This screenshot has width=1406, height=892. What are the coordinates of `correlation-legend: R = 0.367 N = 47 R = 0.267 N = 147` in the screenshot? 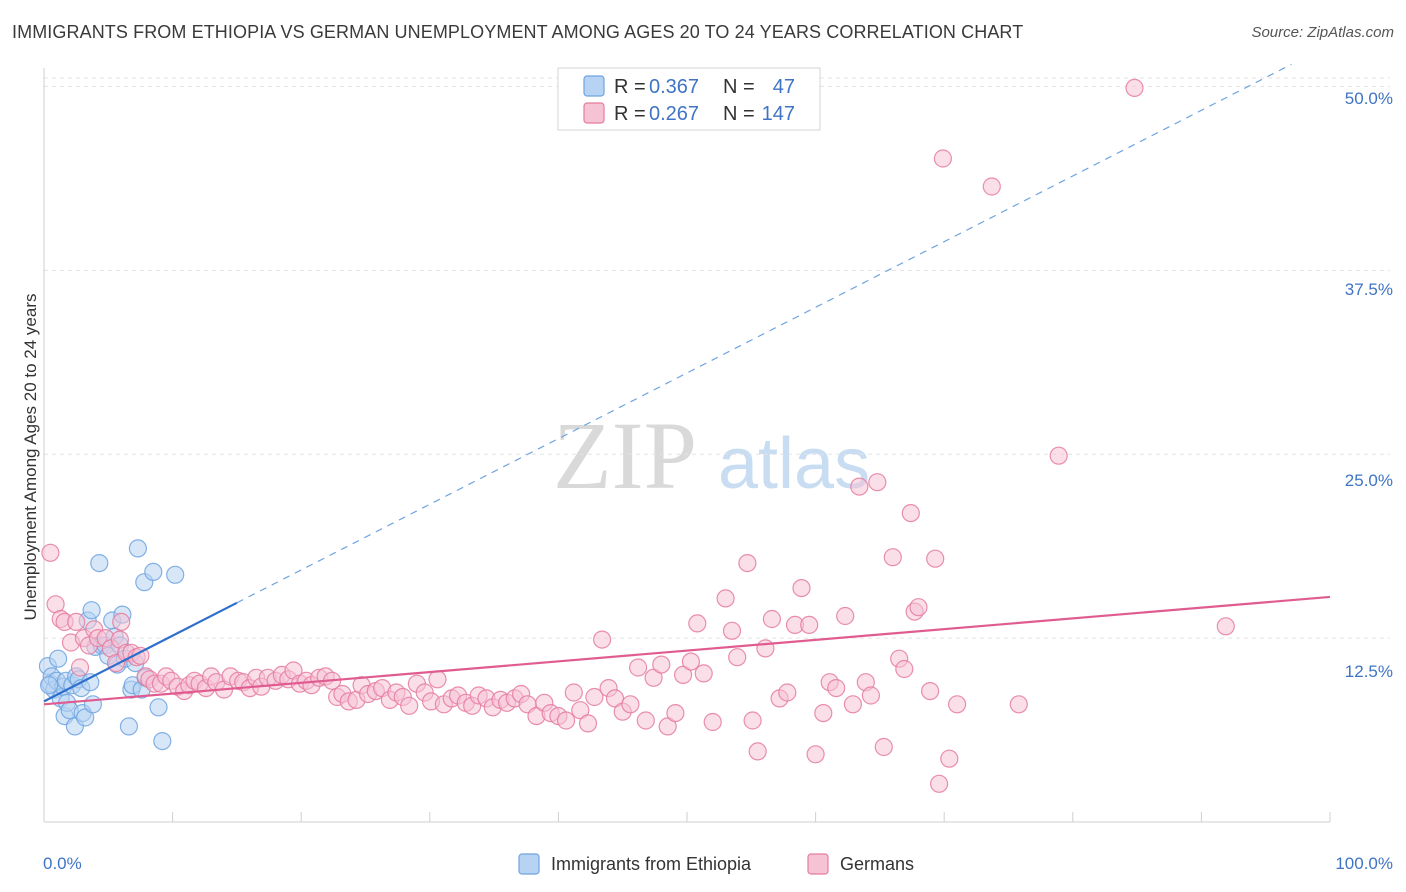 It's located at (689, 99).